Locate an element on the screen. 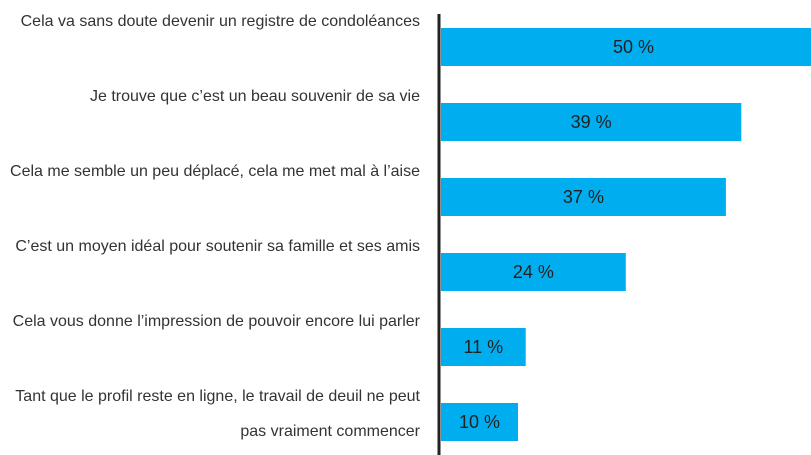 This screenshot has width=811, height=455. value-label: 10 % is located at coordinates (479, 422).